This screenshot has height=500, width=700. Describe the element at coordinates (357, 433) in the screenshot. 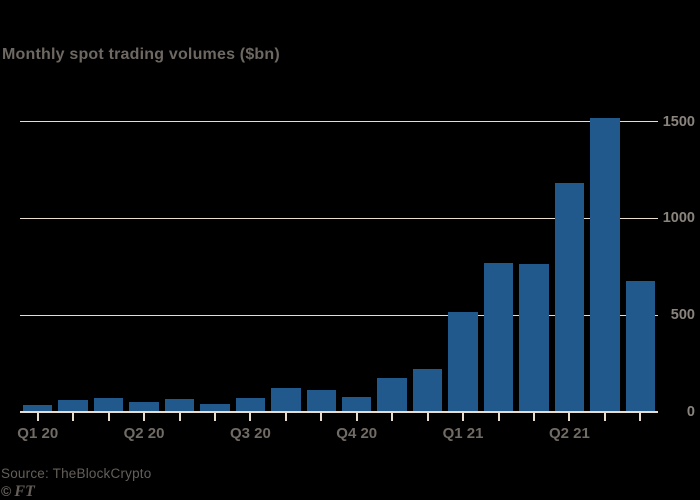

I see `x-axis-label-q4-20: Q4 20` at that location.